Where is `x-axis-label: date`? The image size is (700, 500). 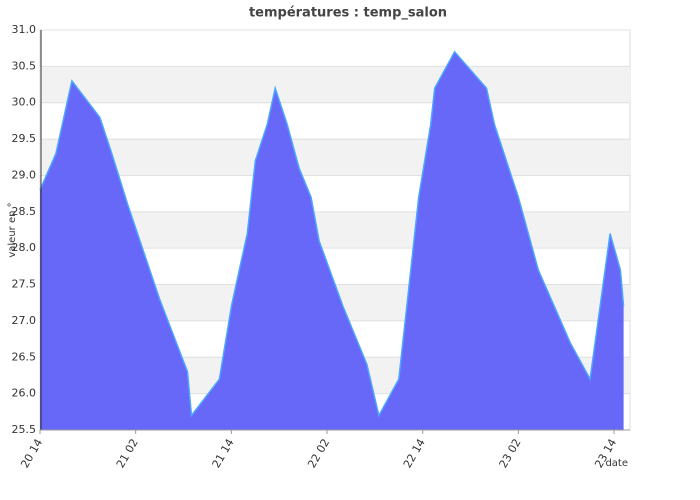 x-axis-label: date is located at coordinates (616, 463).